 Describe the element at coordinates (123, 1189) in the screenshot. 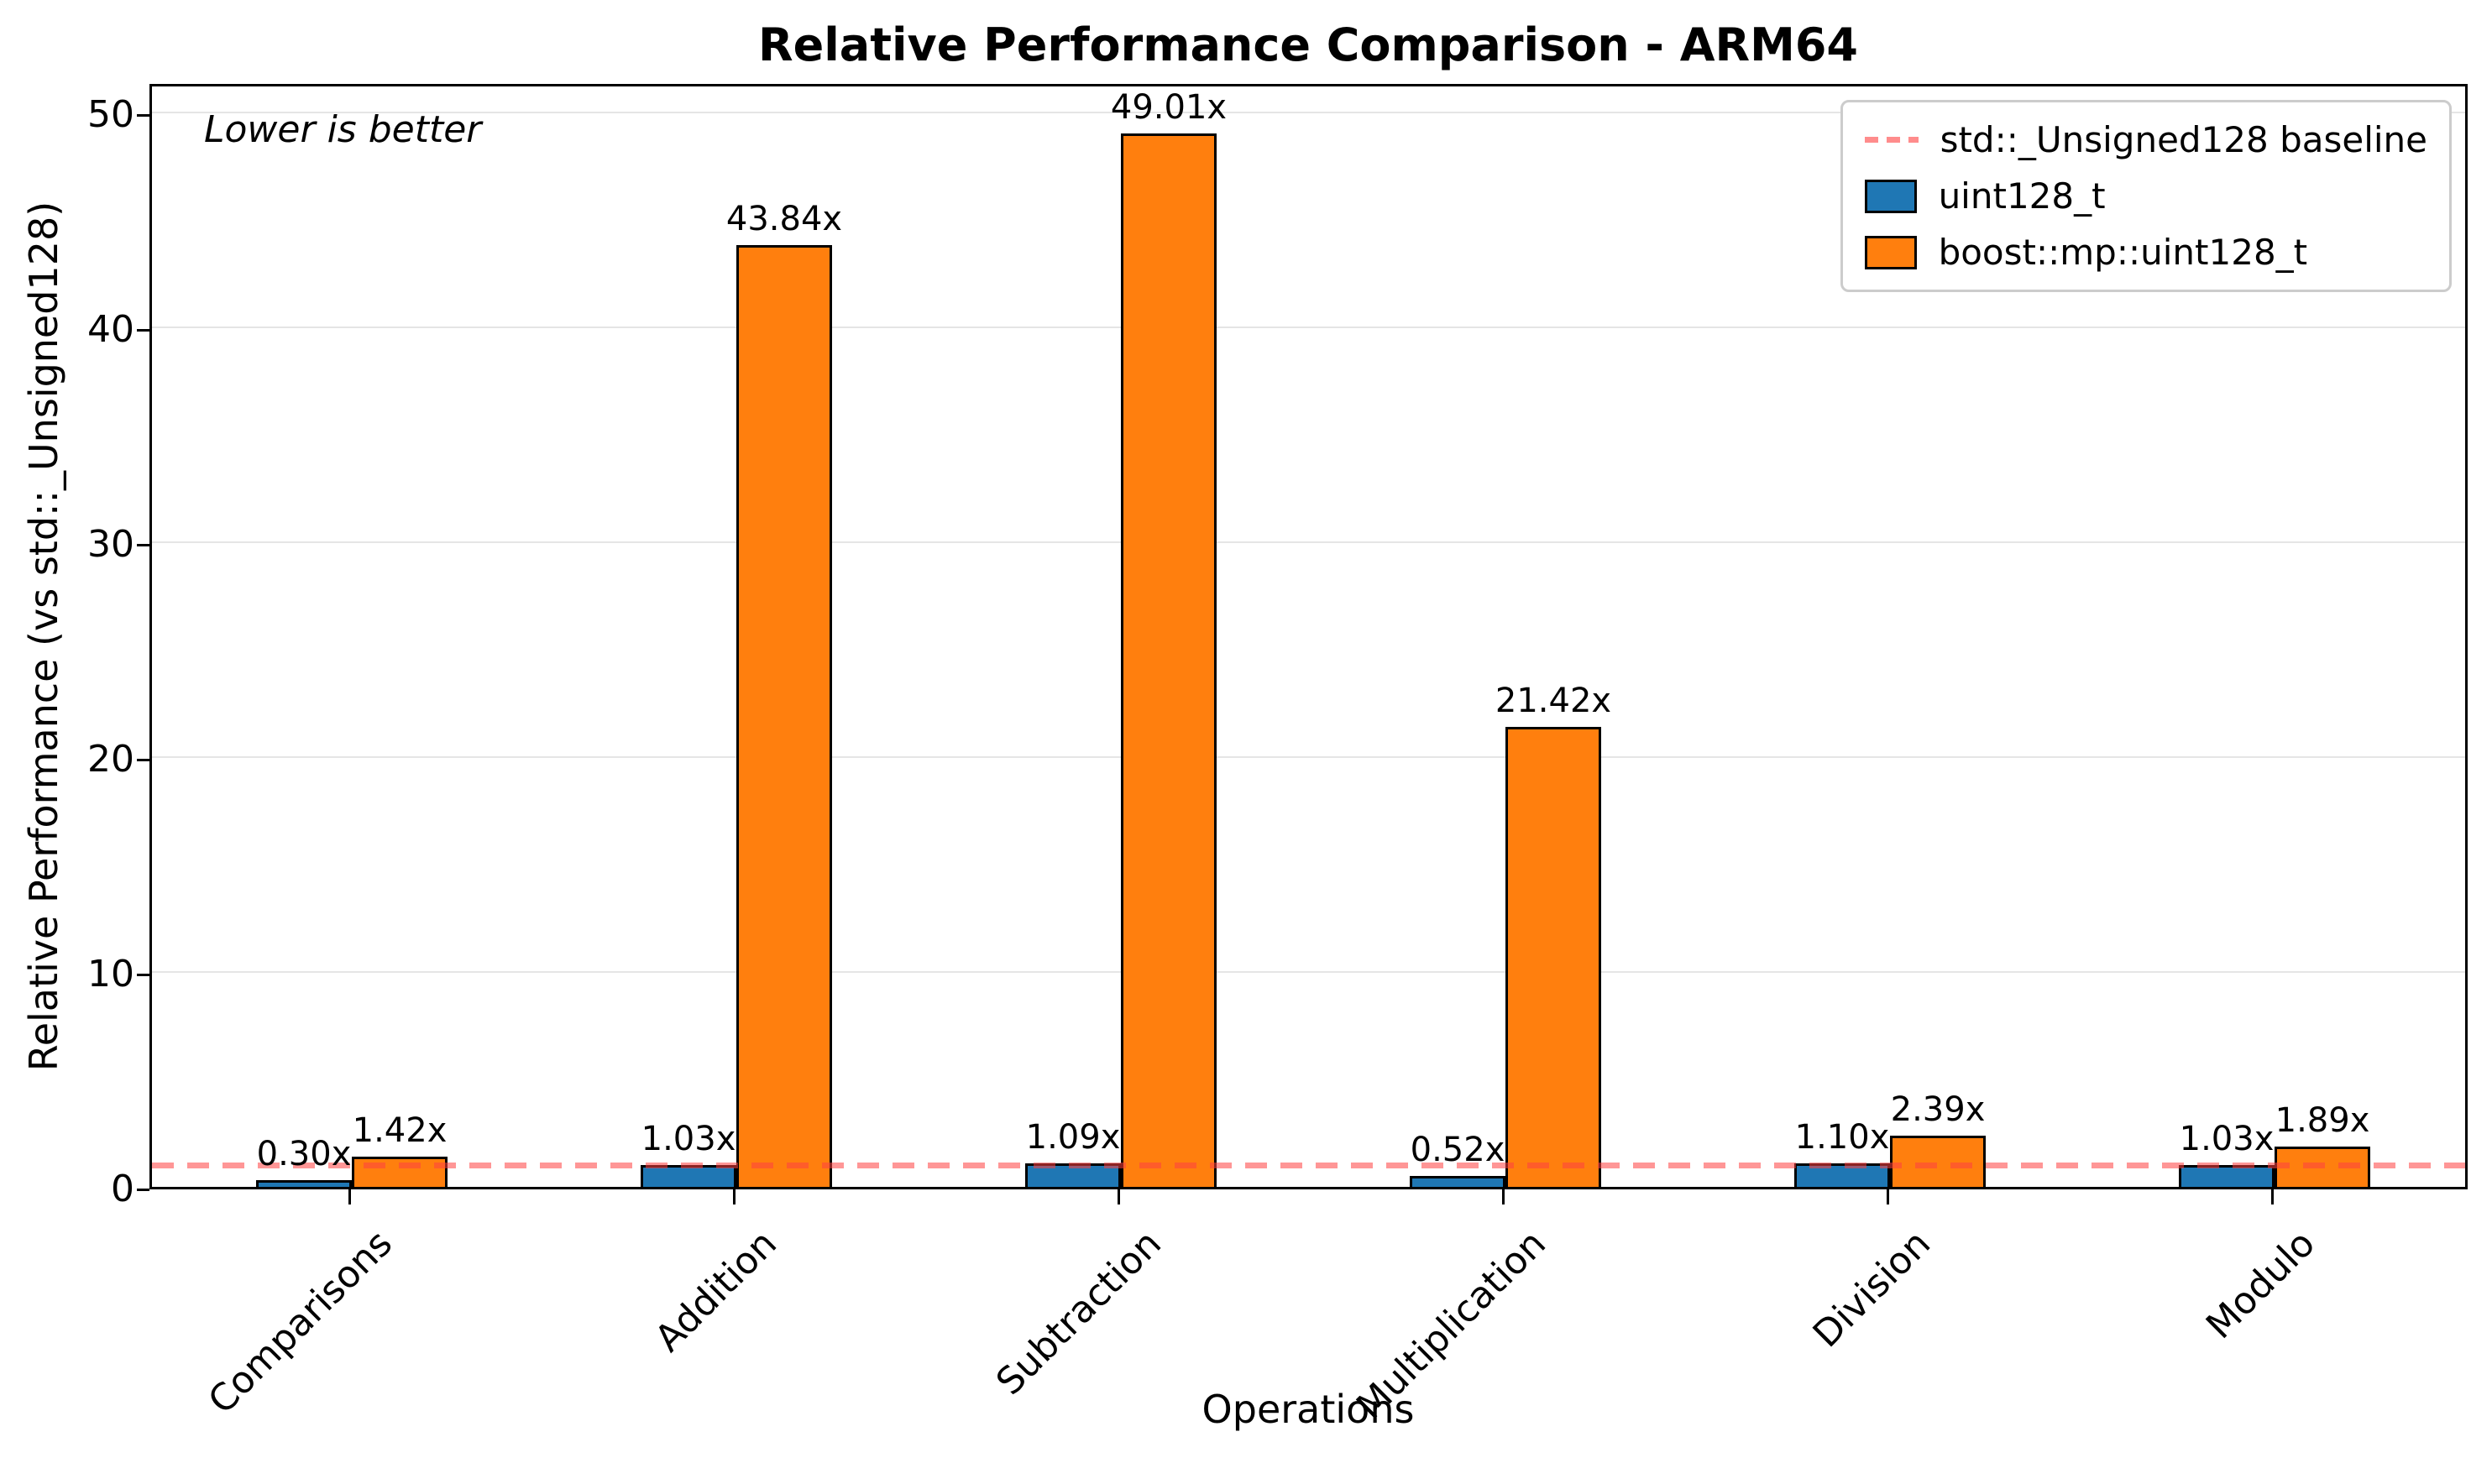

I see `y-tick-label: 0` at that location.